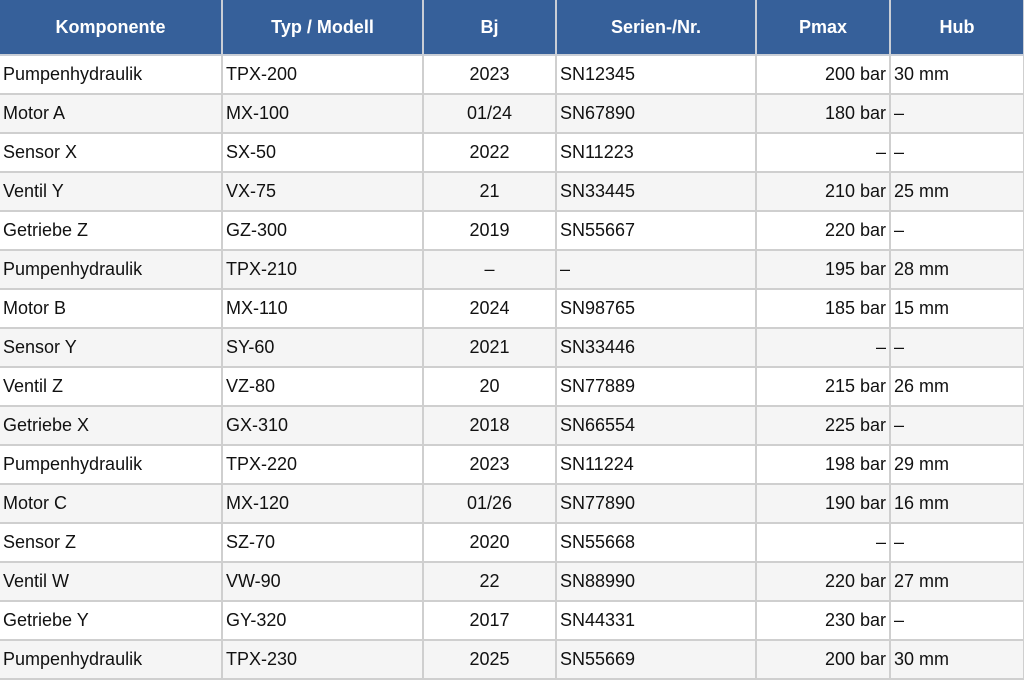  I want to click on table-row: Ventil W VW-90 22 SN88990 220 bar 27 mm, so click(512, 581).